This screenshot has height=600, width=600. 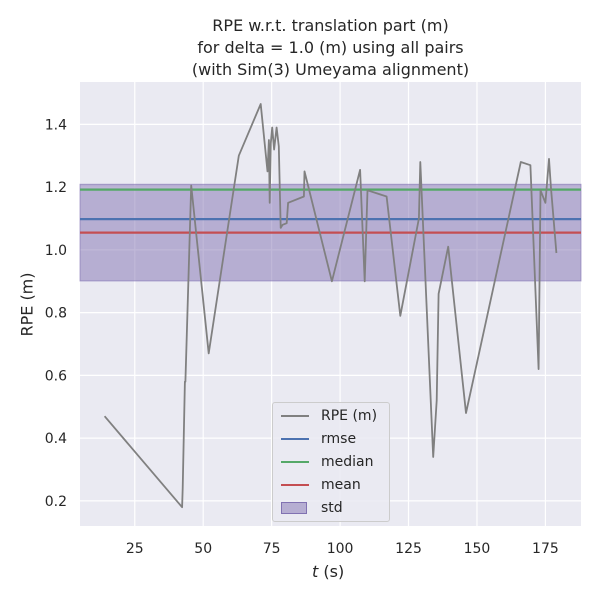 I want to click on y-tick-label: 1.4, so click(x=56, y=125).